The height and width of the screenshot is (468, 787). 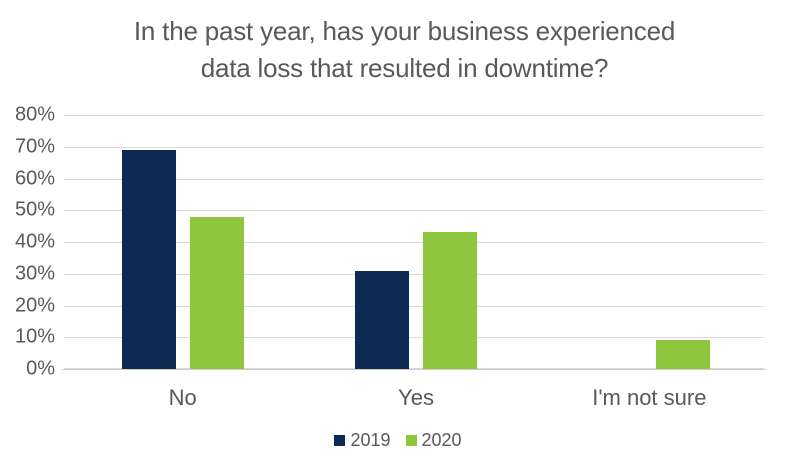 What do you see at coordinates (340, 440) in the screenshot?
I see `legend-swatch-2019` at bounding box center [340, 440].